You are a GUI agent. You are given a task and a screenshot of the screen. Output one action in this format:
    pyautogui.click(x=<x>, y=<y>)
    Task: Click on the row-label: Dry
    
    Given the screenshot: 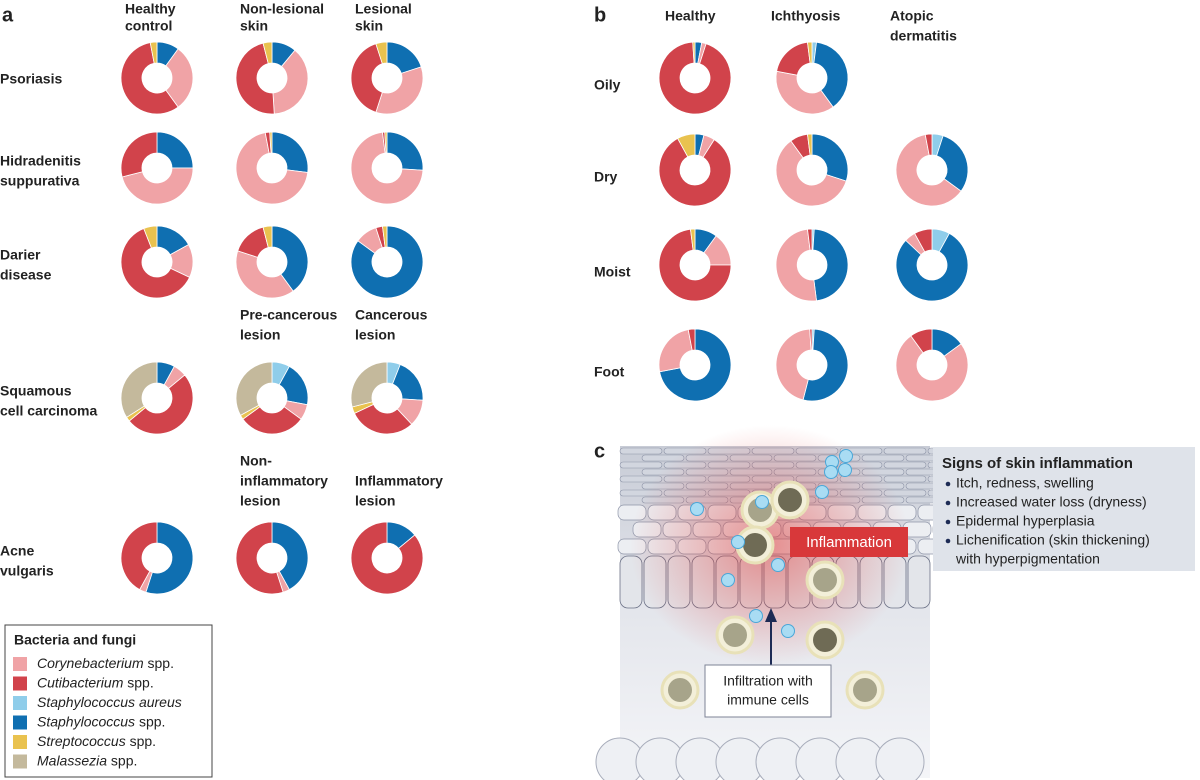 What is the action you would take?
    pyautogui.click(x=606, y=177)
    